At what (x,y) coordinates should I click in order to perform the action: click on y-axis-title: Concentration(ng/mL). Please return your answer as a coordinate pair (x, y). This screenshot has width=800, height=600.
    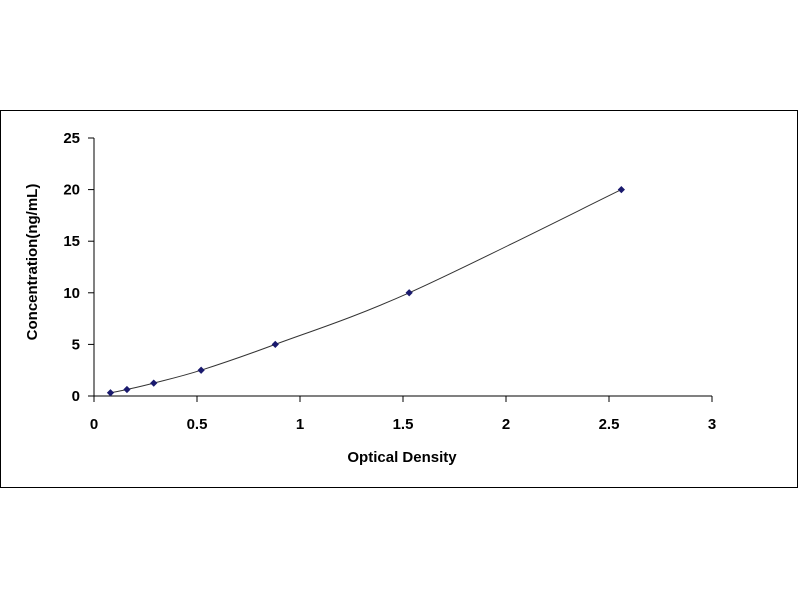
    Looking at the image, I should click on (32, 262).